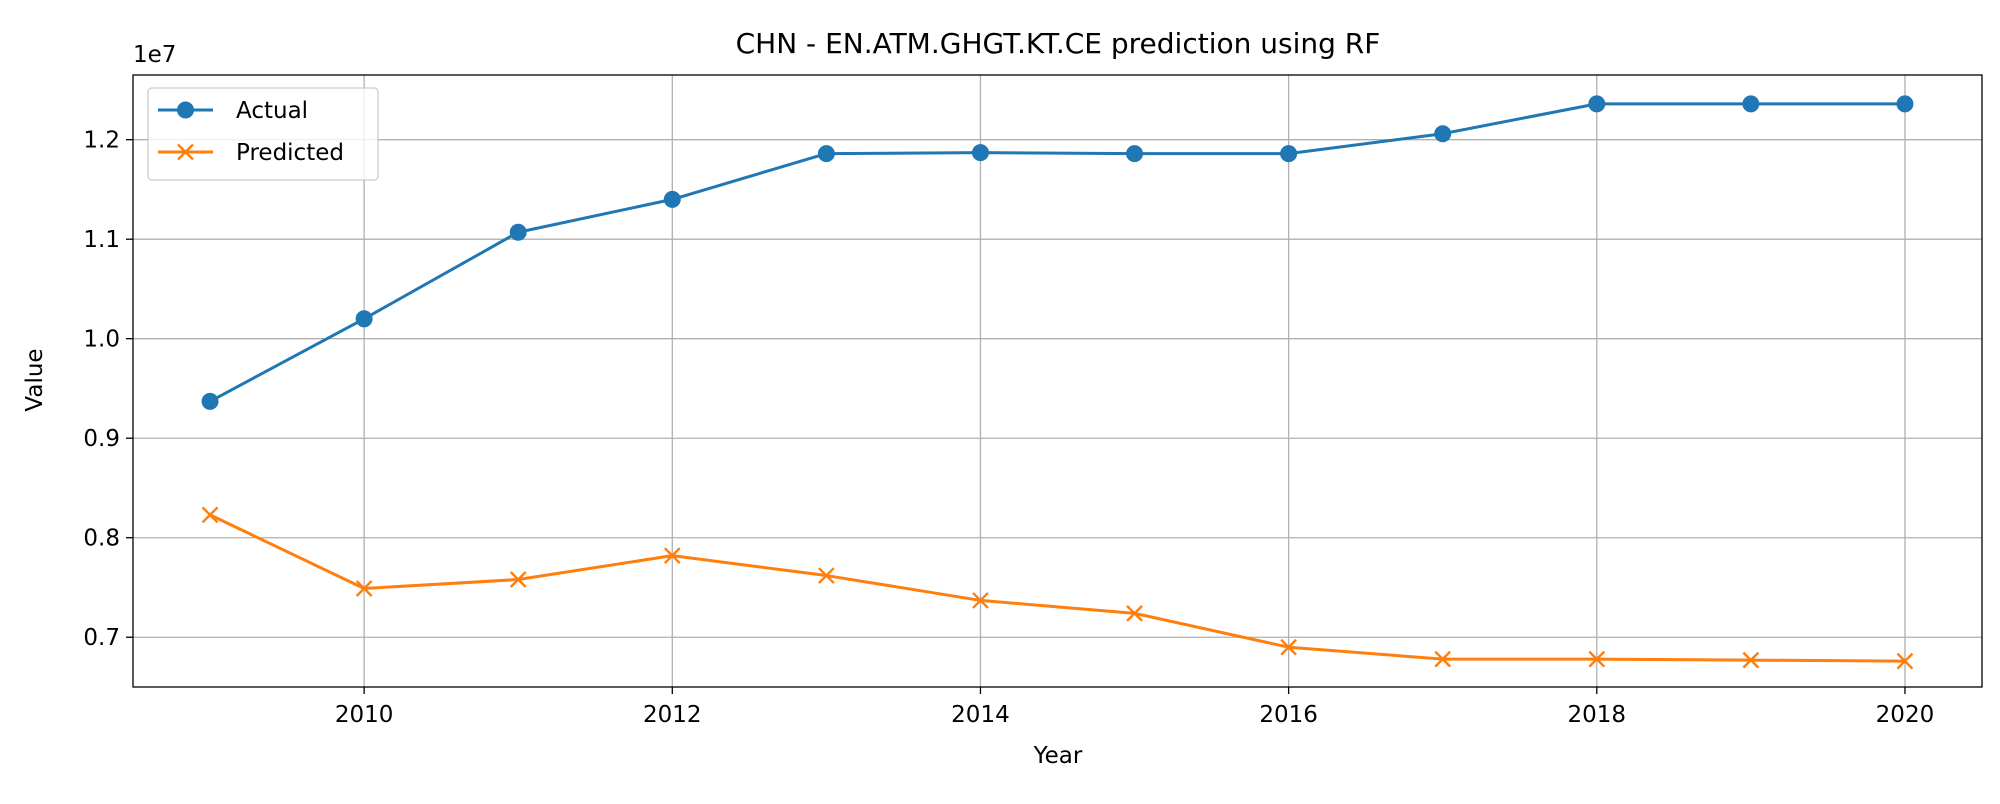  I want to click on x-tick-label: 2020, so click(1905, 715).